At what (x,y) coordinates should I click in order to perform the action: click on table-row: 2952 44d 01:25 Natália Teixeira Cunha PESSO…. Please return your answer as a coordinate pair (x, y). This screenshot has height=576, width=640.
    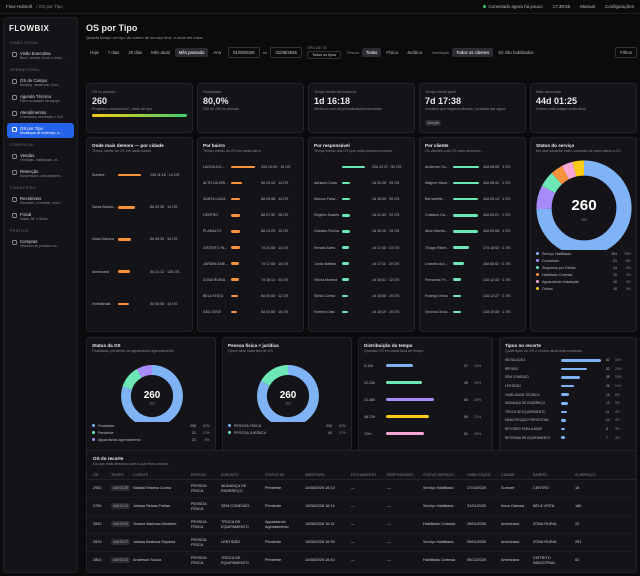
    Looking at the image, I should click on (361, 489).